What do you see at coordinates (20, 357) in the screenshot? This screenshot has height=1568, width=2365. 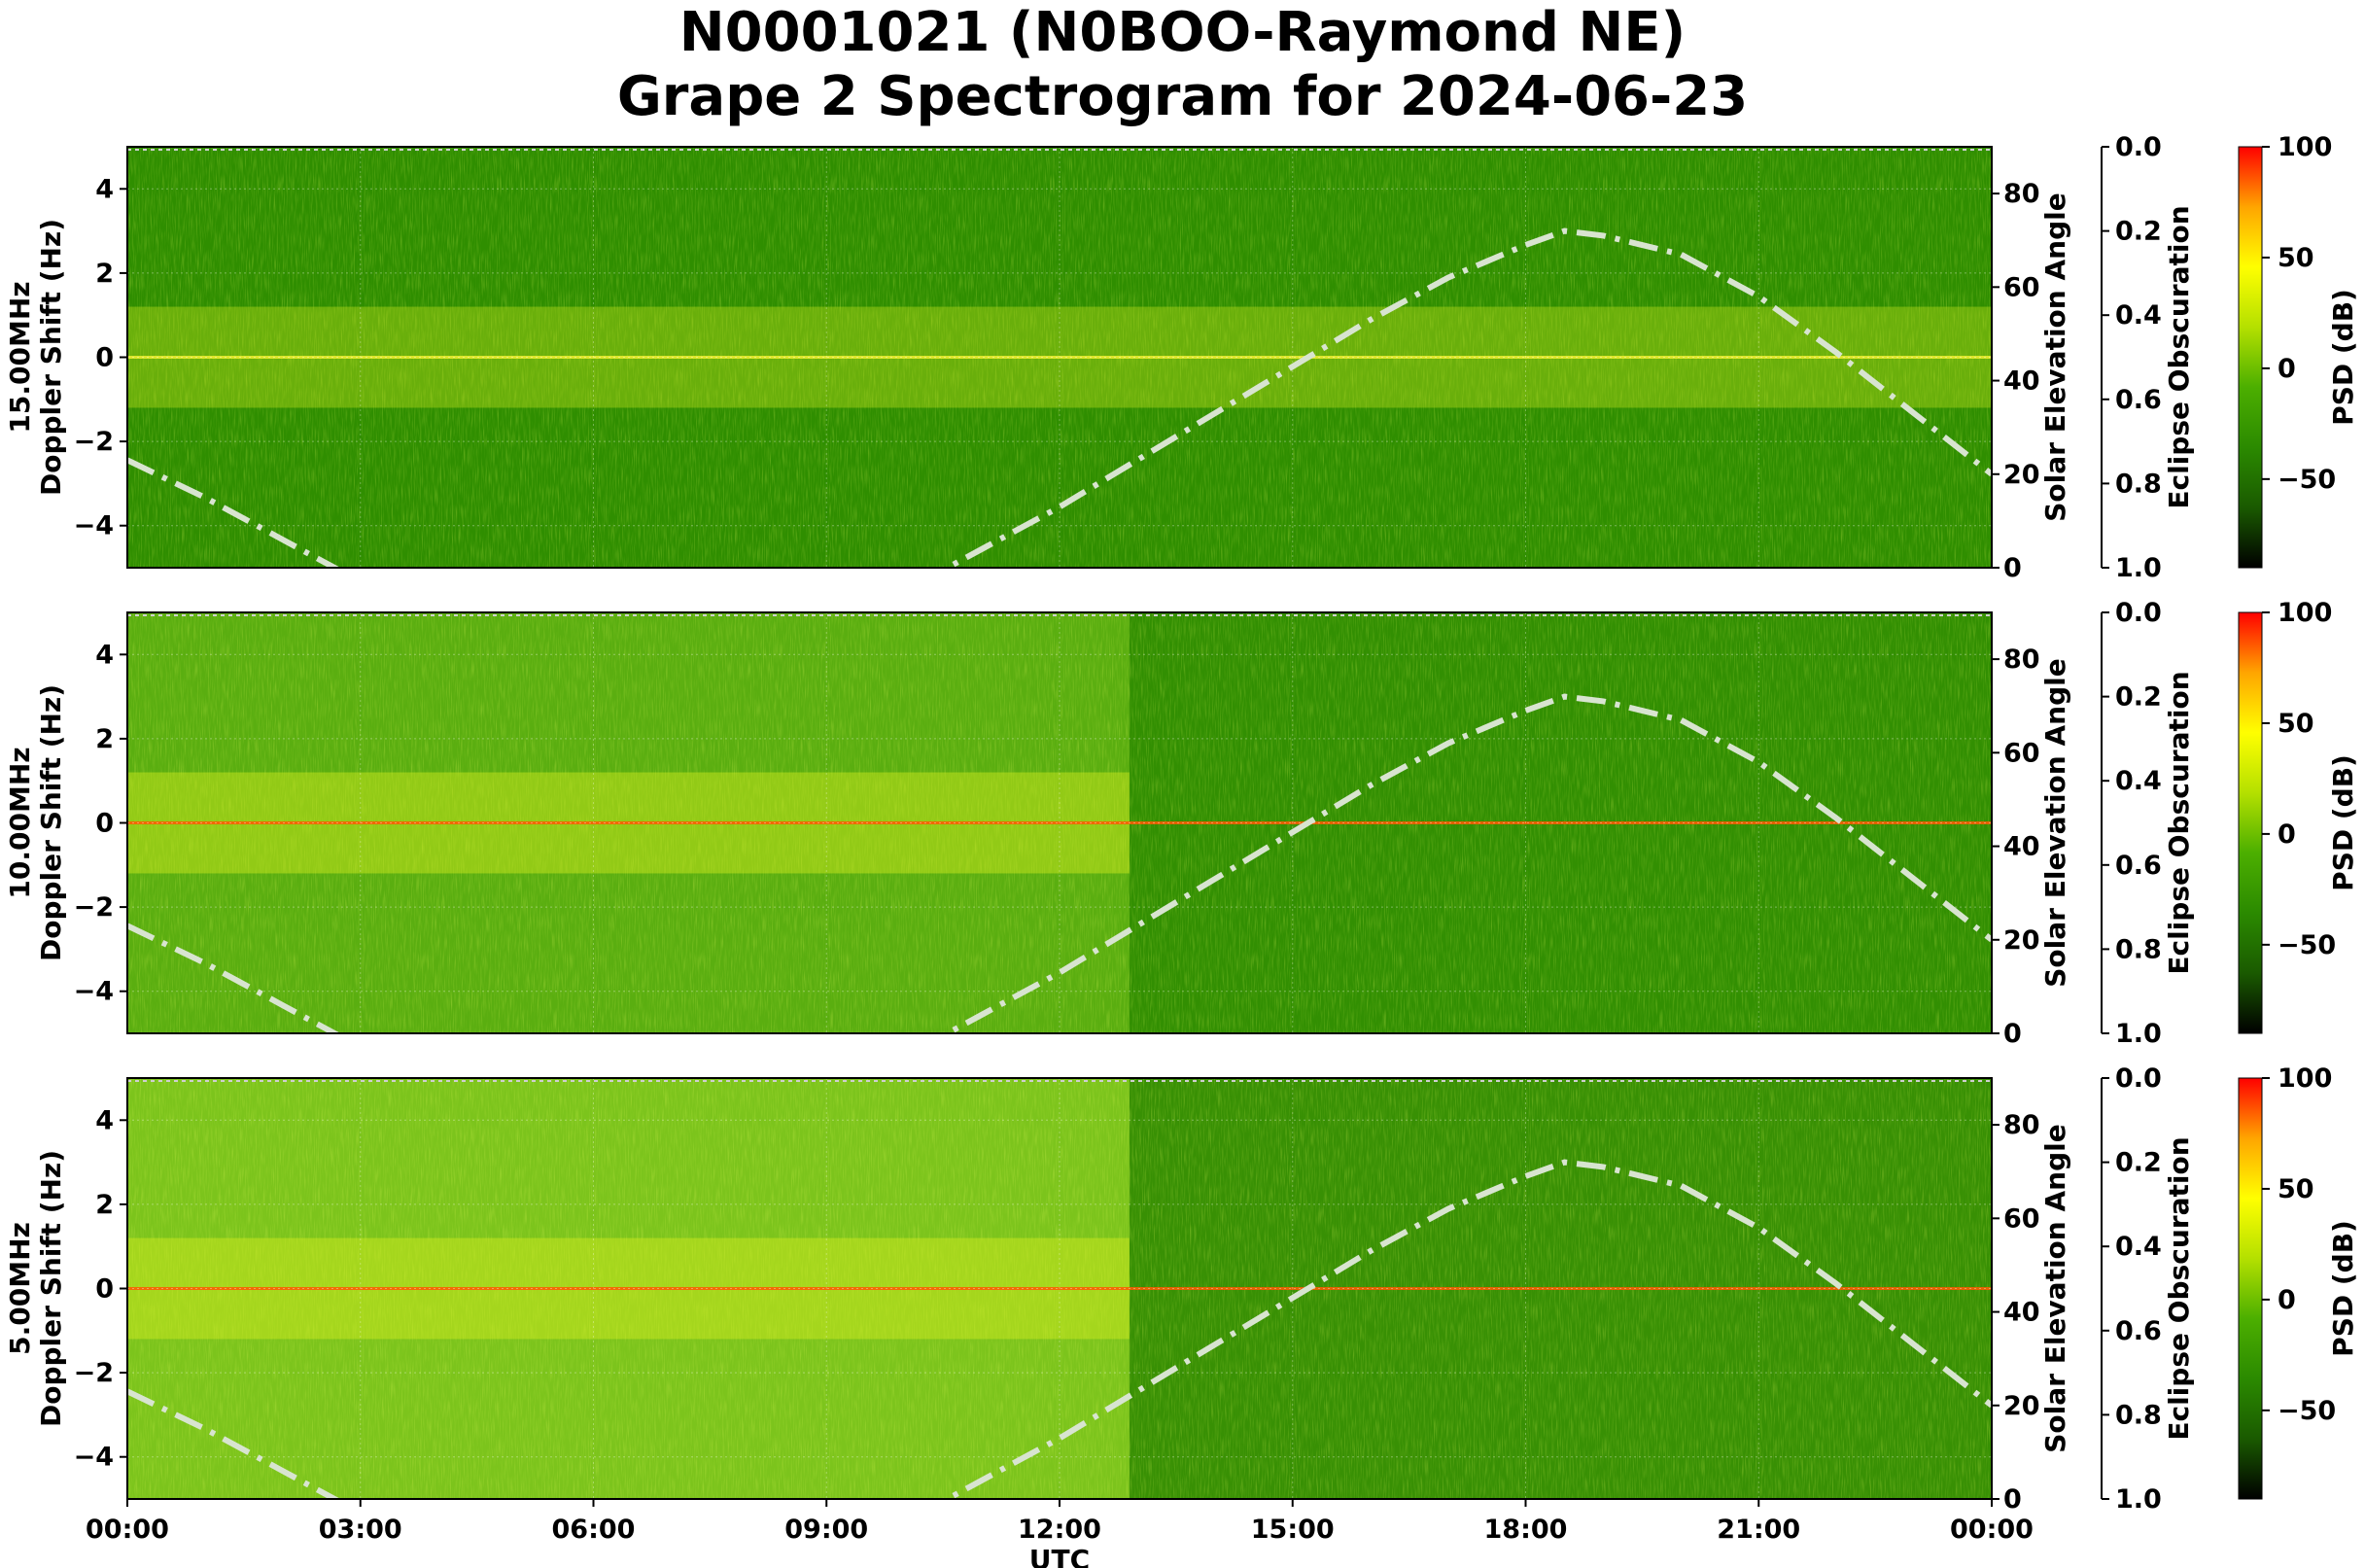 I see `freq-label: 15.00MHz` at bounding box center [20, 357].